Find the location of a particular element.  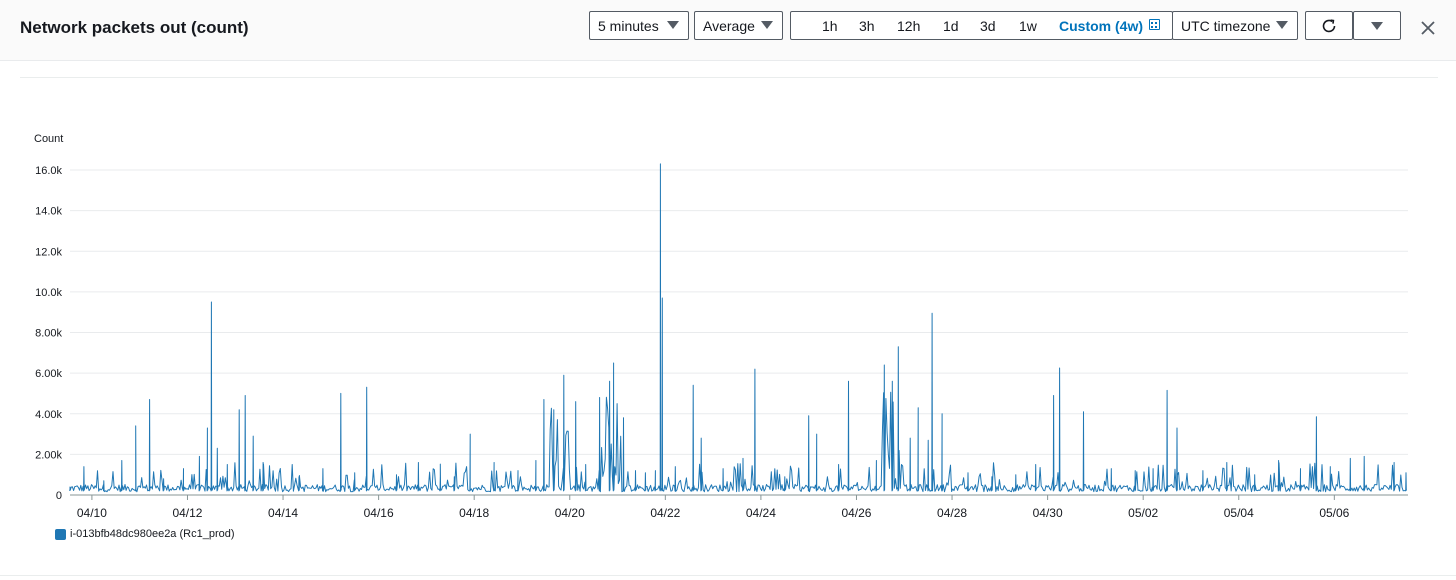

y-tick-label: 12.0k is located at coordinates (48, 252).